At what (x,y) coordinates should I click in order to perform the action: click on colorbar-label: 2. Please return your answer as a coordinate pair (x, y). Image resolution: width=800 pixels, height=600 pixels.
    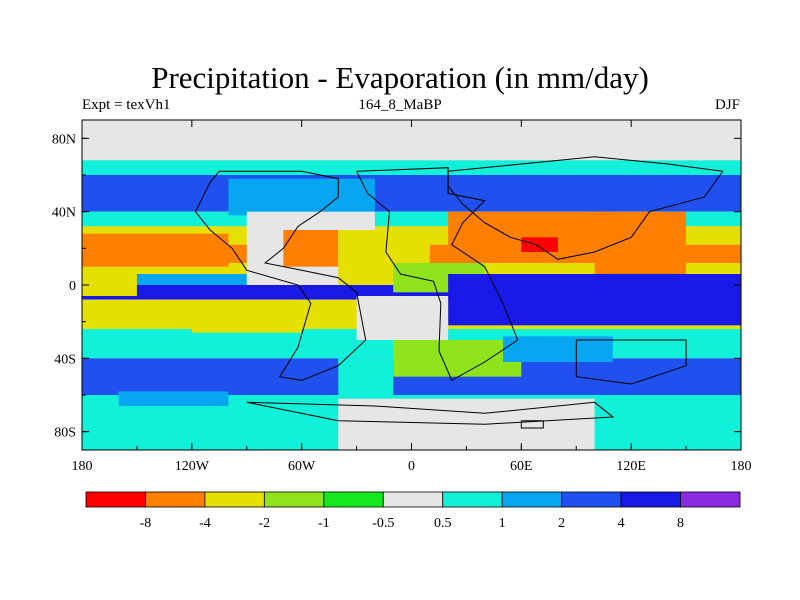
    Looking at the image, I should click on (561, 523).